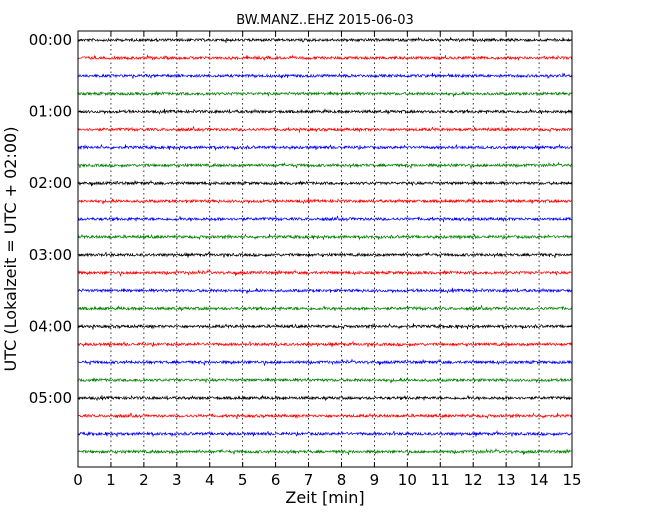 This screenshot has height=520, width=650. Describe the element at coordinates (243, 480) in the screenshot. I see `x-tick-label-5: 5` at that location.